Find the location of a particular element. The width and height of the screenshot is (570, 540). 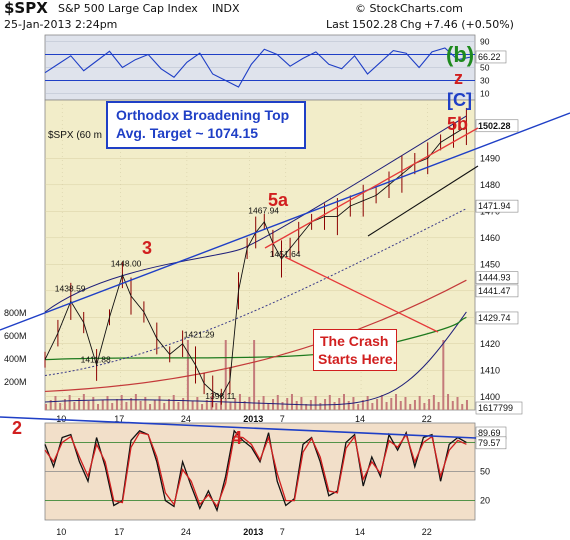

bottom-x-tick-label: 17 is located at coordinates (119, 532).